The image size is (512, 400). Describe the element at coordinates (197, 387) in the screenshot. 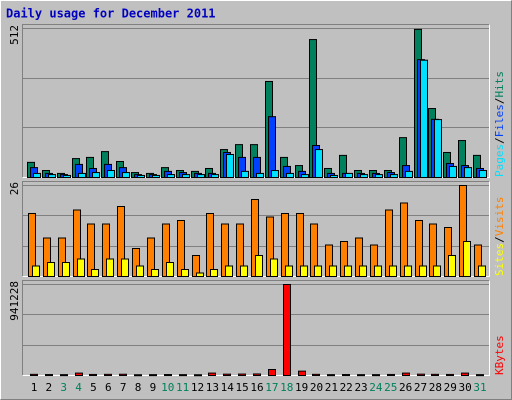

I see `x-tick-label: 12` at that location.